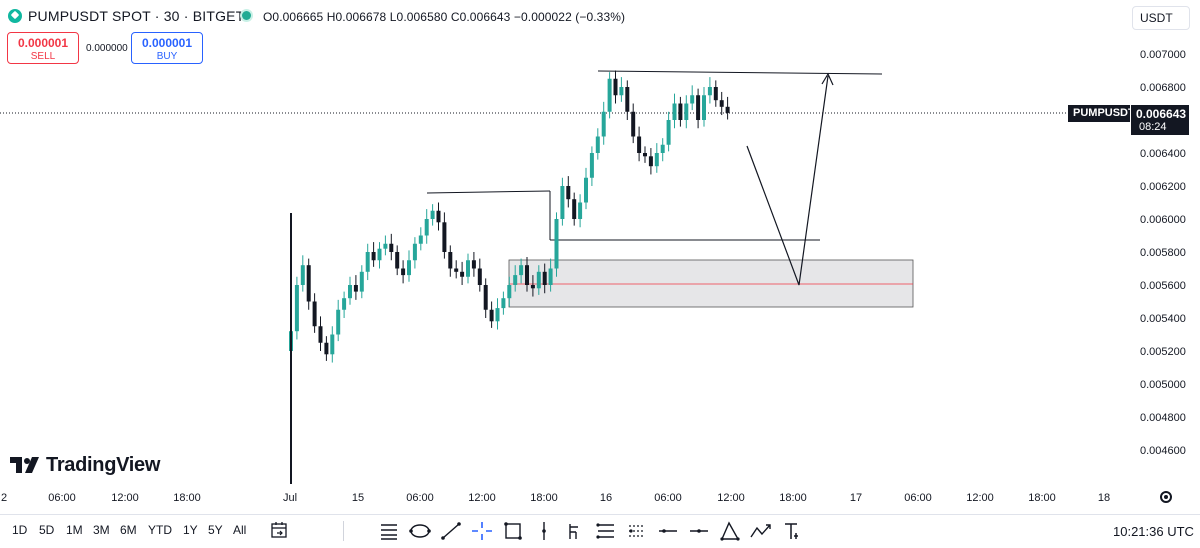  What do you see at coordinates (787, 180) in the screenshot?
I see `projection-path` at bounding box center [787, 180].